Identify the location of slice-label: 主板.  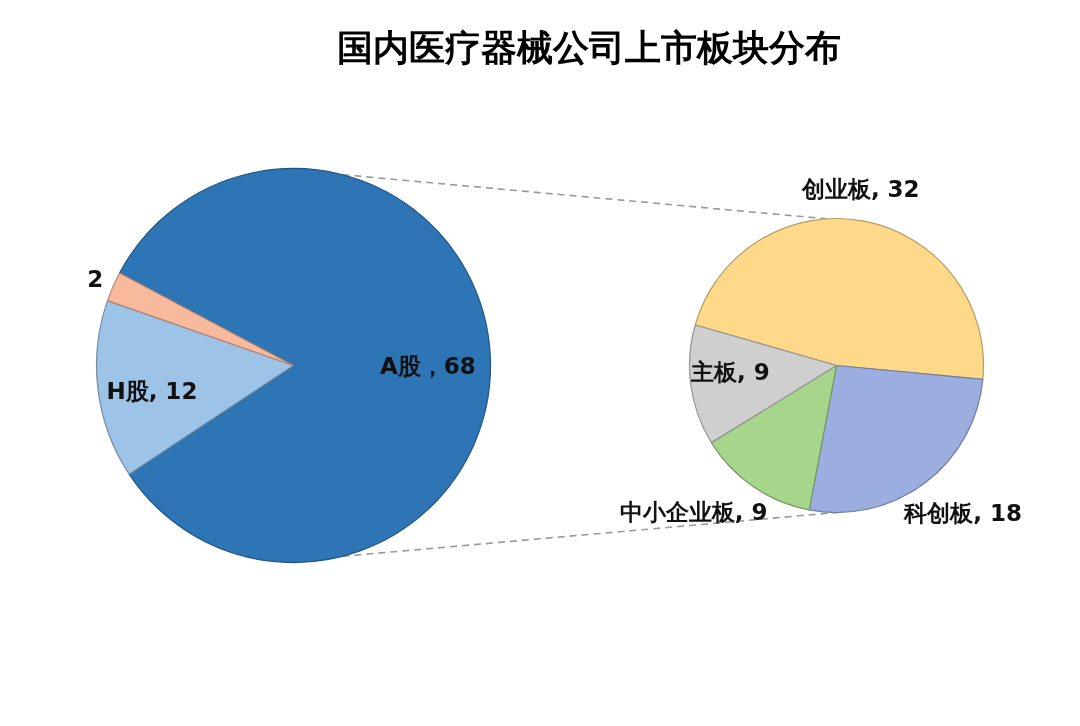
(713, 372).